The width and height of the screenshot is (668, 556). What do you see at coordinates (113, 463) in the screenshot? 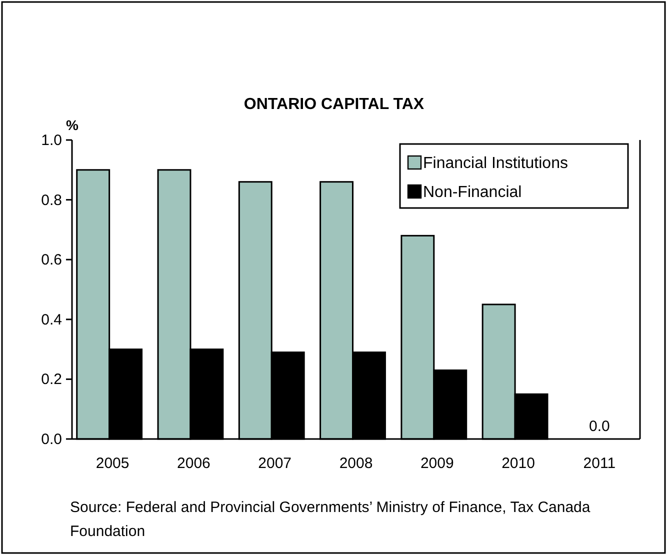
I see `x-tick-label: 2005` at bounding box center [113, 463].